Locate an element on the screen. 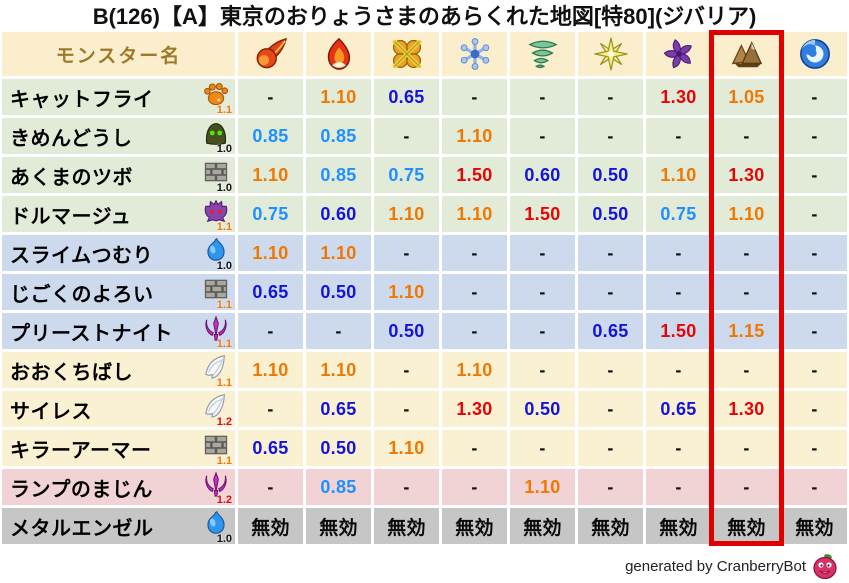  monster-name-cell: キラーアーマー 1.1 is located at coordinates (118, 448).